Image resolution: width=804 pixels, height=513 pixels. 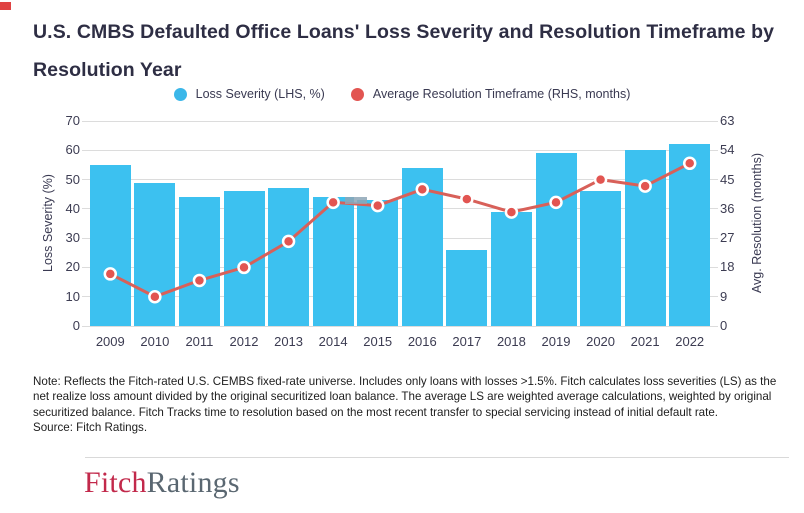 What do you see at coordinates (467, 341) in the screenshot?
I see `x-axis-label-2017: 2017` at bounding box center [467, 341].